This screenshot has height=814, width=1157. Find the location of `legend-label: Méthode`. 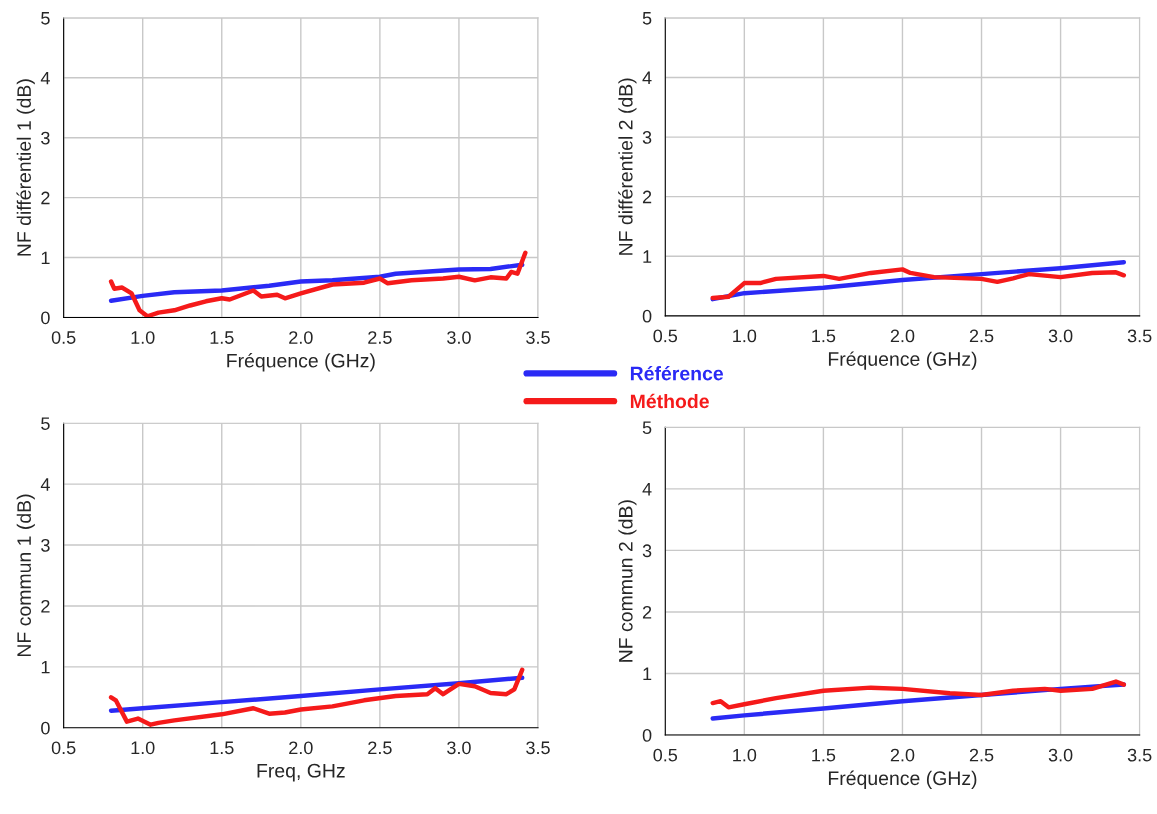

legend-label: Méthode is located at coordinates (669, 401).